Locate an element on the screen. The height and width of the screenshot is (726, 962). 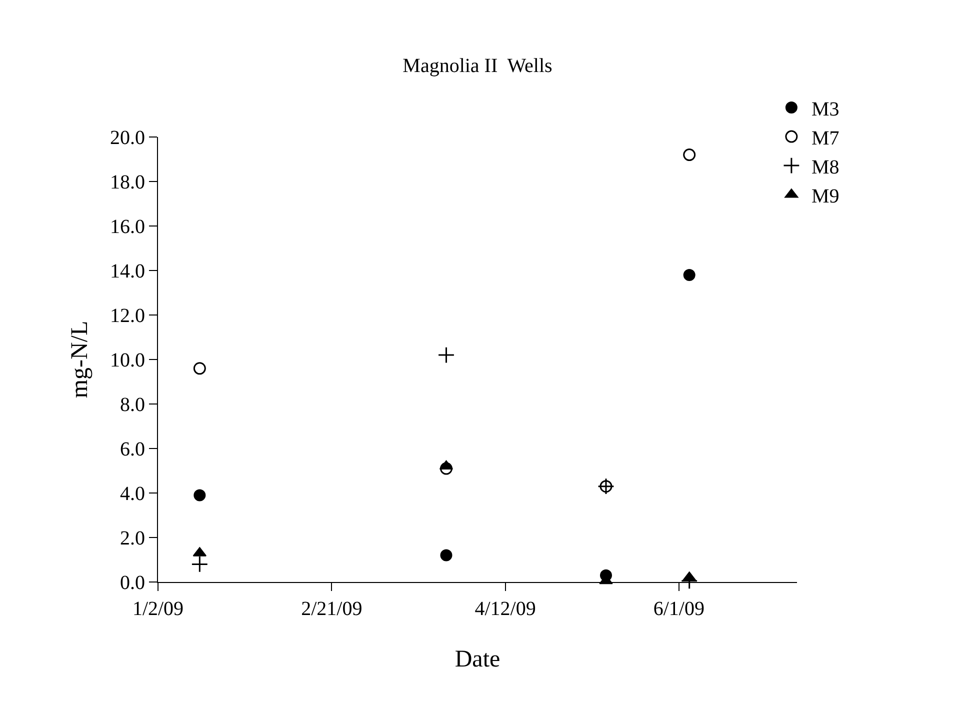
y-tick-label: 18.0 is located at coordinates (127, 183).